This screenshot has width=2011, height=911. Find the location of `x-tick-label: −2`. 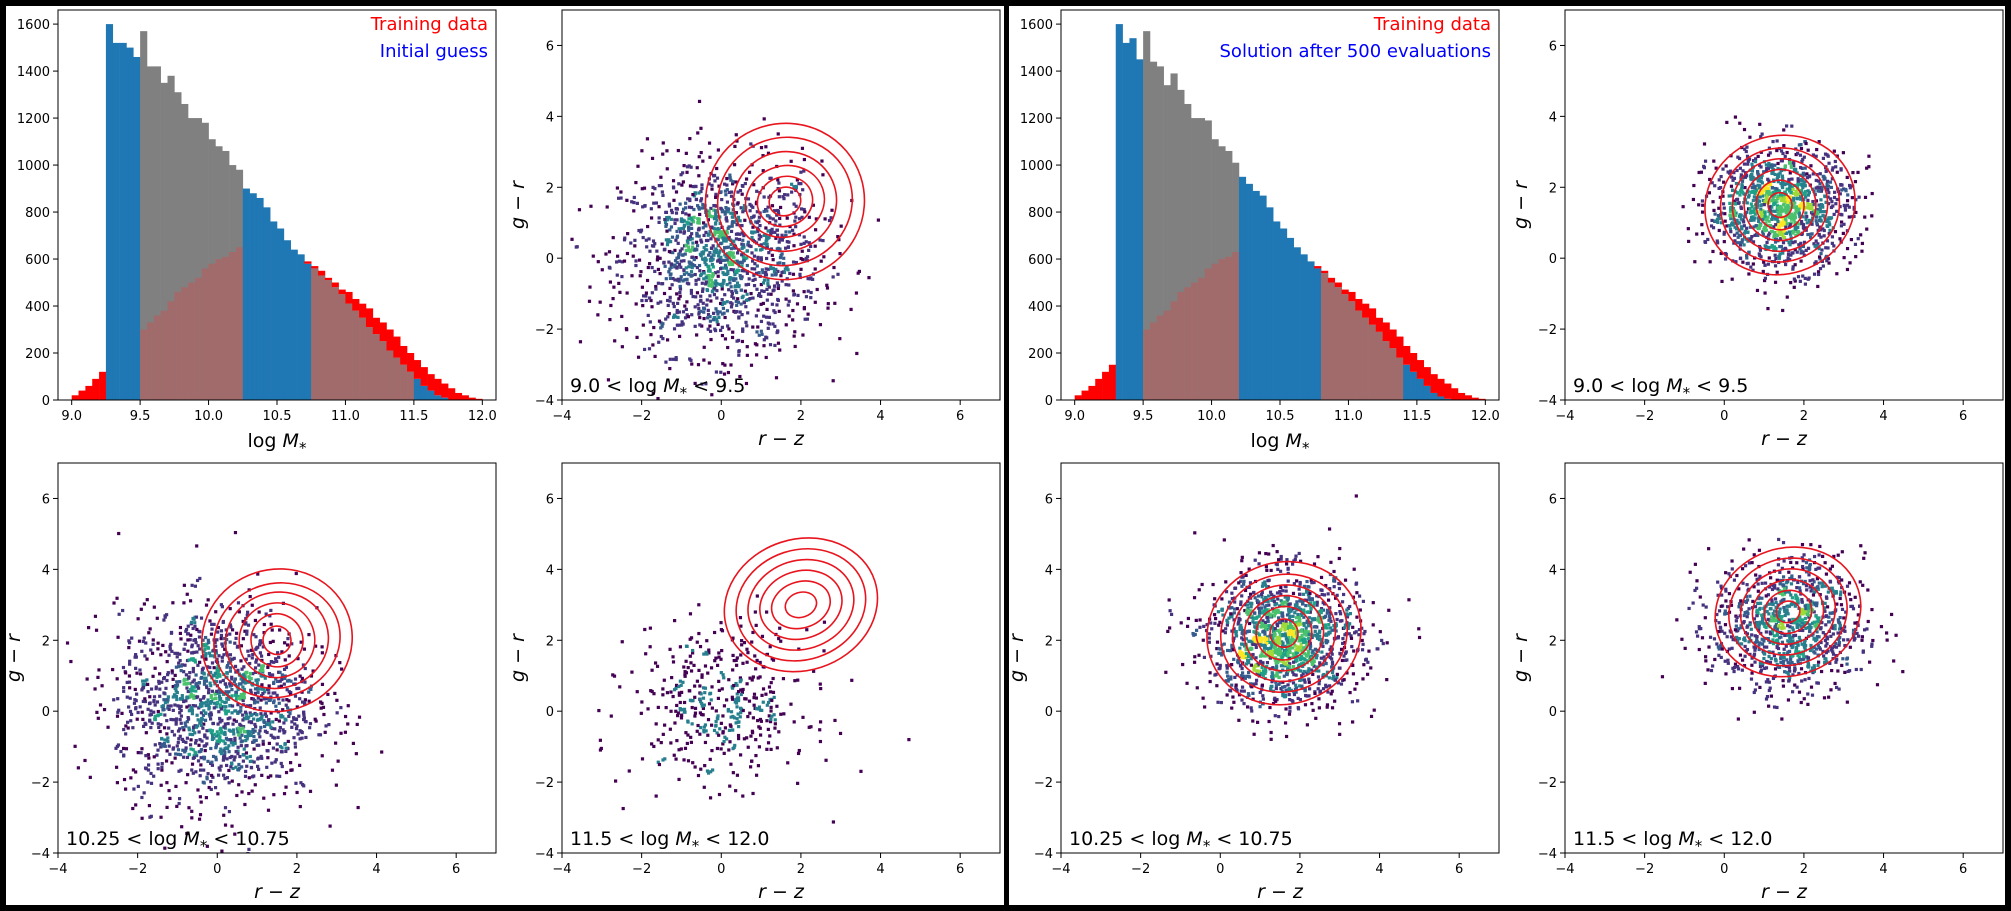

x-tick-label: −2 is located at coordinates (641, 416).